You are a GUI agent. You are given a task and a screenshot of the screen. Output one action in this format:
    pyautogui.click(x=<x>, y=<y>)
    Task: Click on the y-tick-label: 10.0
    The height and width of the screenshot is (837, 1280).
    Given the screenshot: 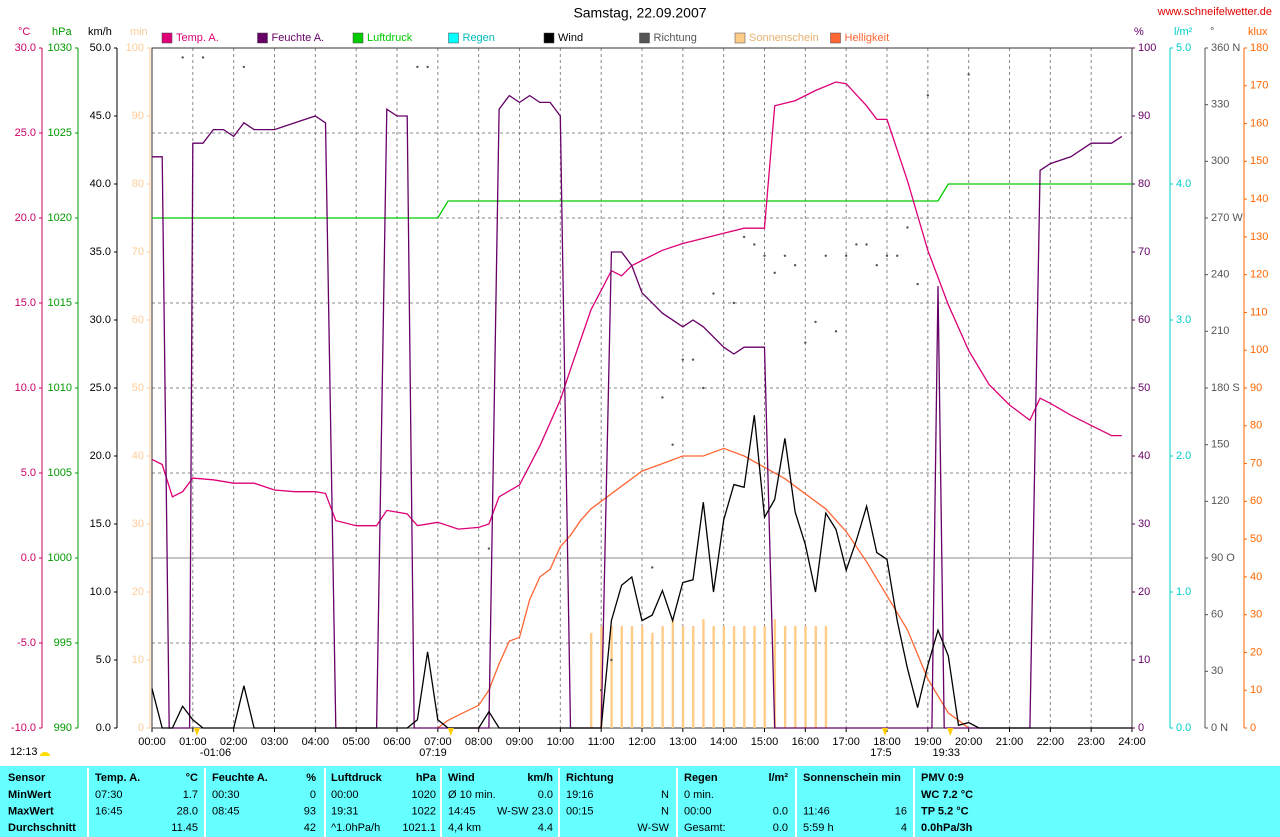 What is the action you would take?
    pyautogui.click(x=100, y=592)
    